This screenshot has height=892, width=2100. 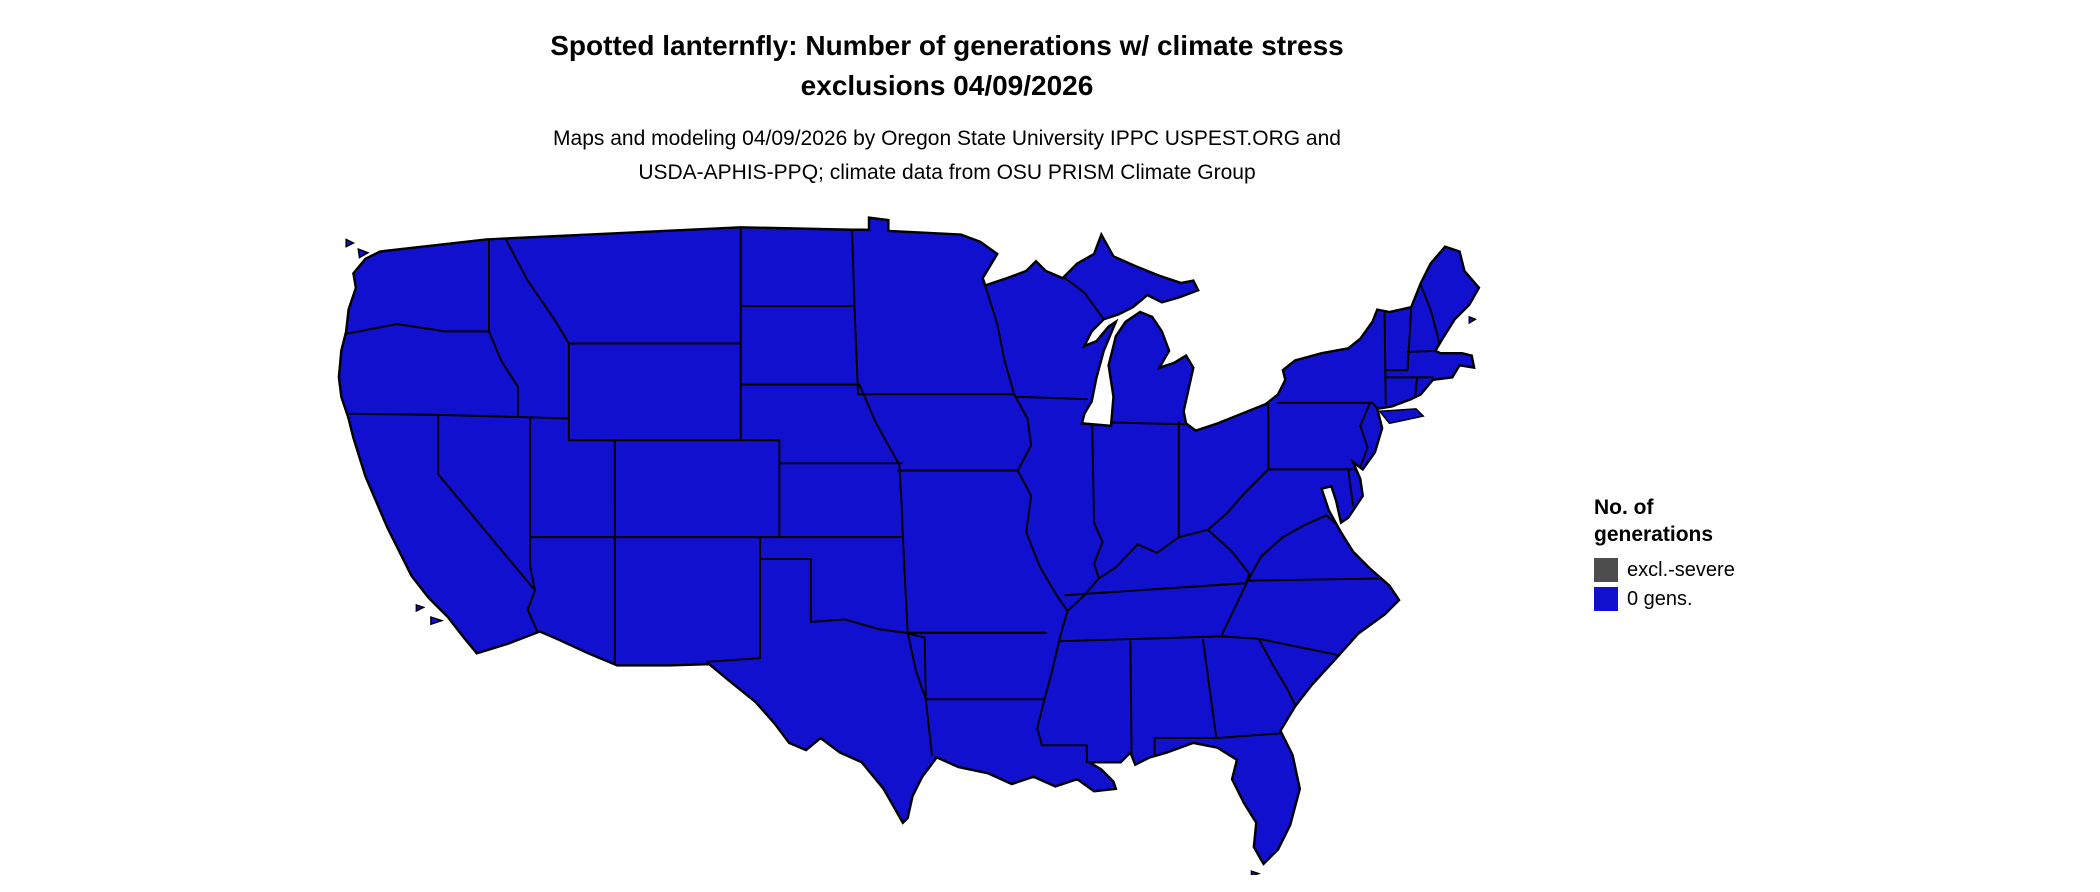 I want to click on legend-item-excl-severe: excl.-severe, so click(x=1704, y=570).